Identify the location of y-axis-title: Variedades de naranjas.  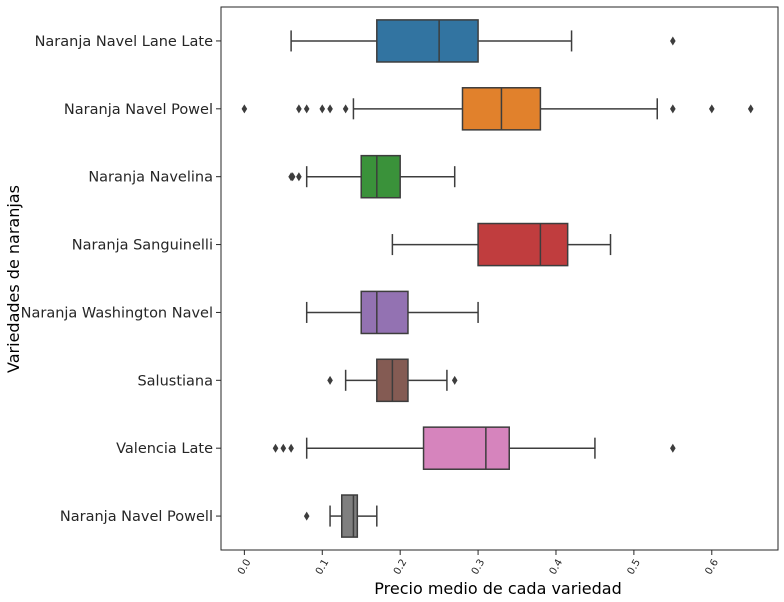
(13, 279).